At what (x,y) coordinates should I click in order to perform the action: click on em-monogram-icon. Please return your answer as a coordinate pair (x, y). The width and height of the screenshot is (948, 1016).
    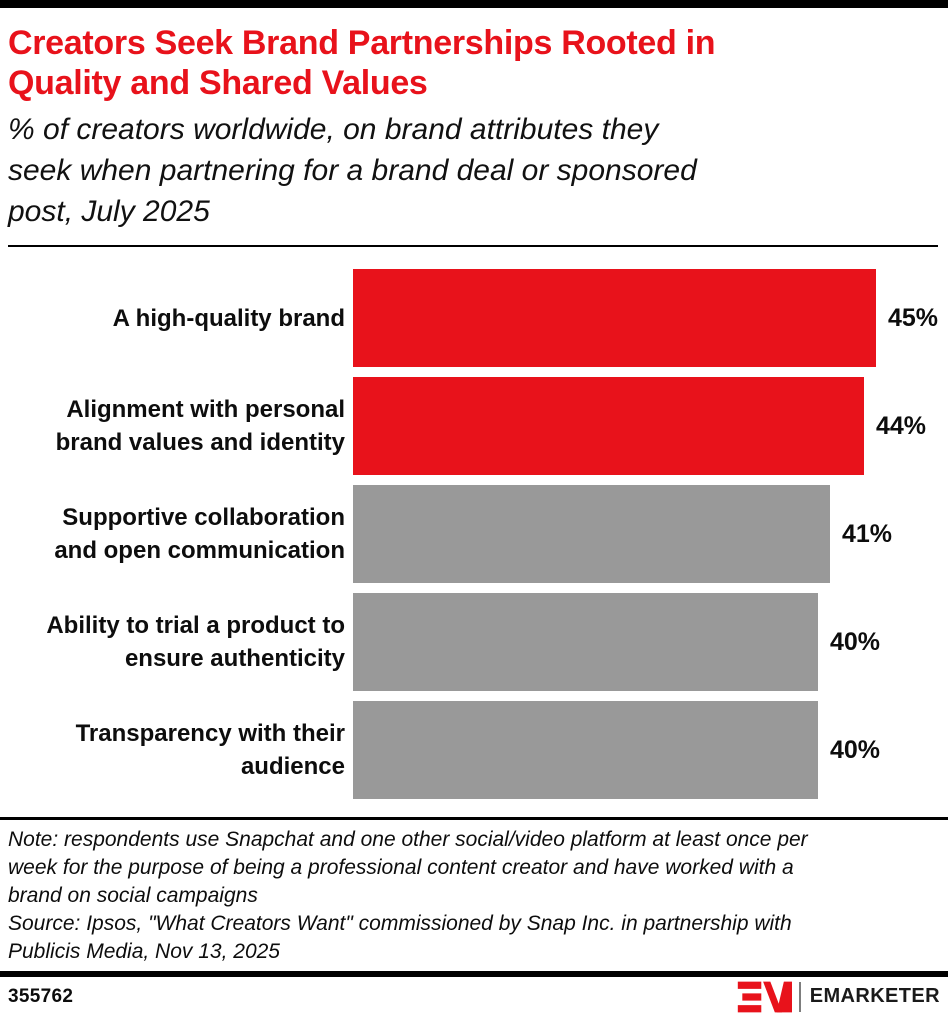
    Looking at the image, I should click on (764, 996).